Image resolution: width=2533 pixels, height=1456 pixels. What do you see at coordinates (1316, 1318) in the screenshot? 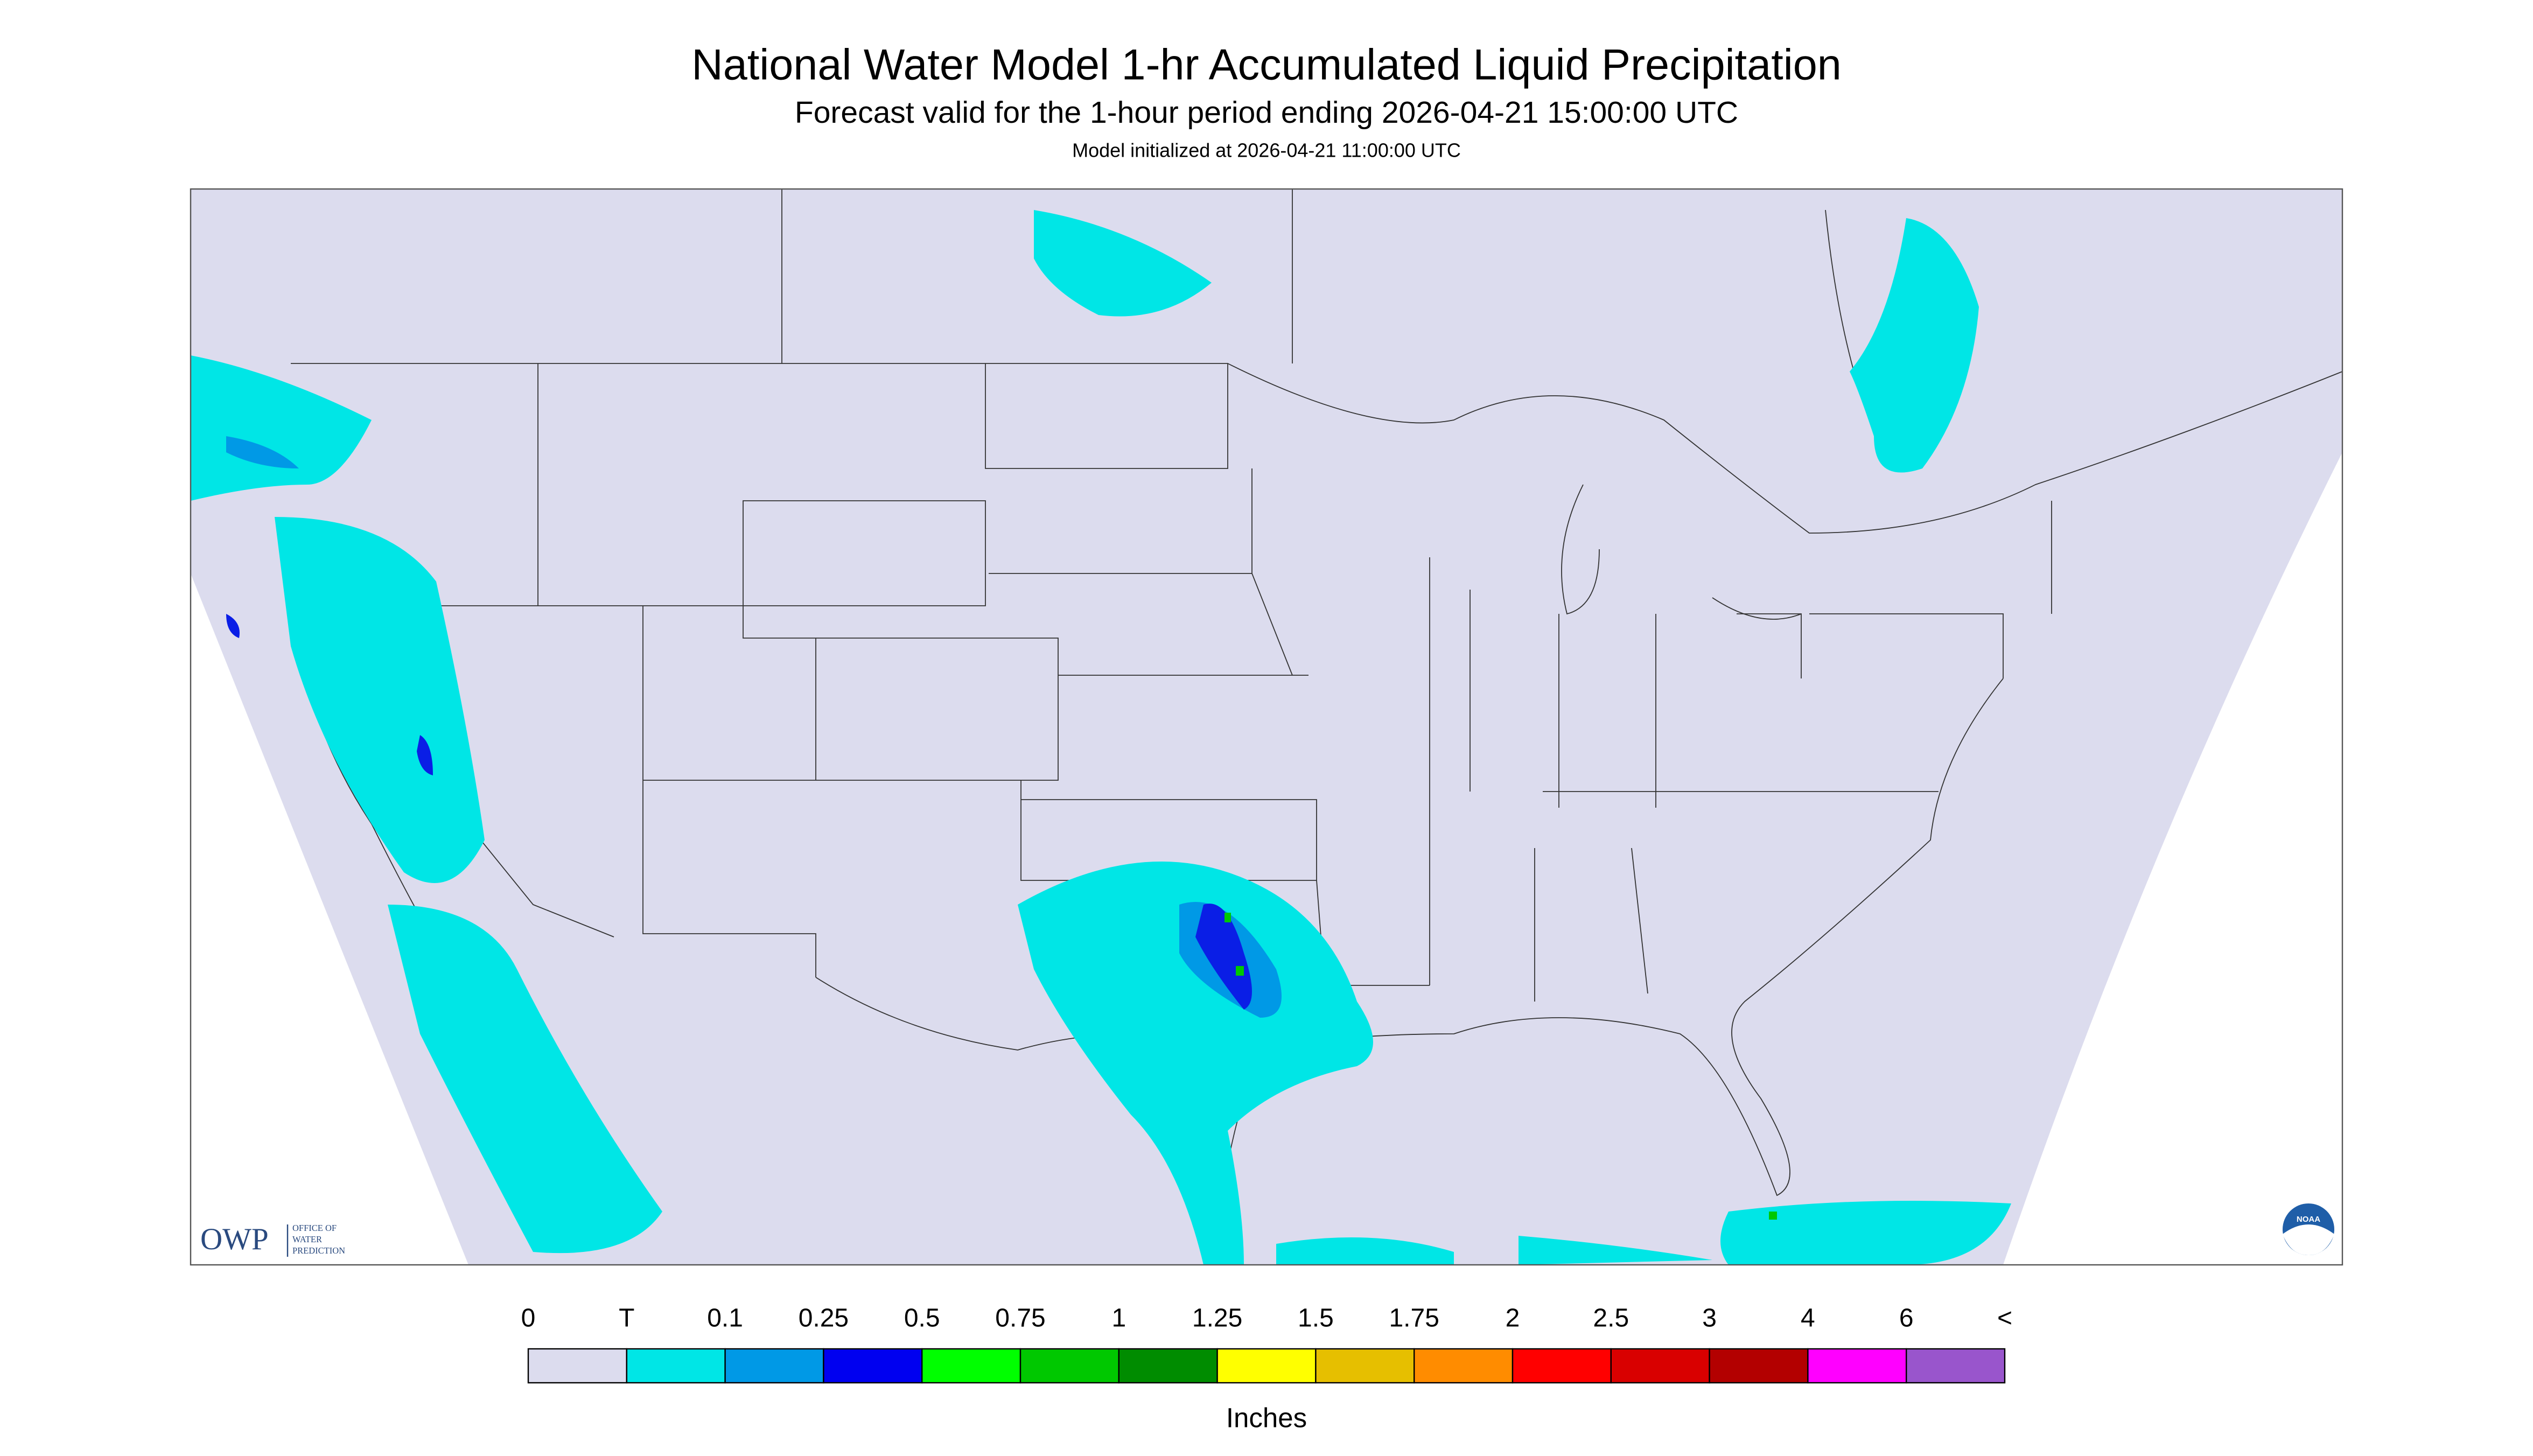
I see `legend-label: 1.5` at bounding box center [1316, 1318].